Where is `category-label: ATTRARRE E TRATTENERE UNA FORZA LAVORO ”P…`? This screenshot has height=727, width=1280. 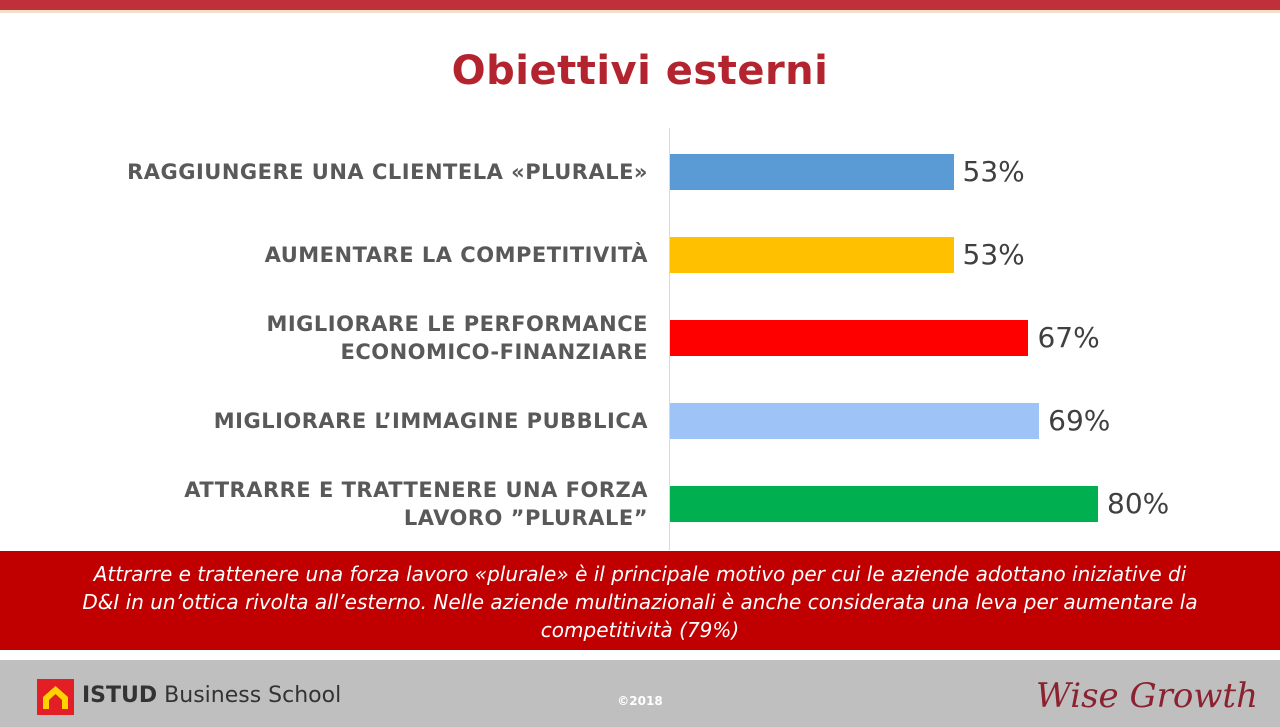
category-label: ATTRARRE E TRATTENERE UNA FORZA LAVORO ”P… is located at coordinates (348, 504).